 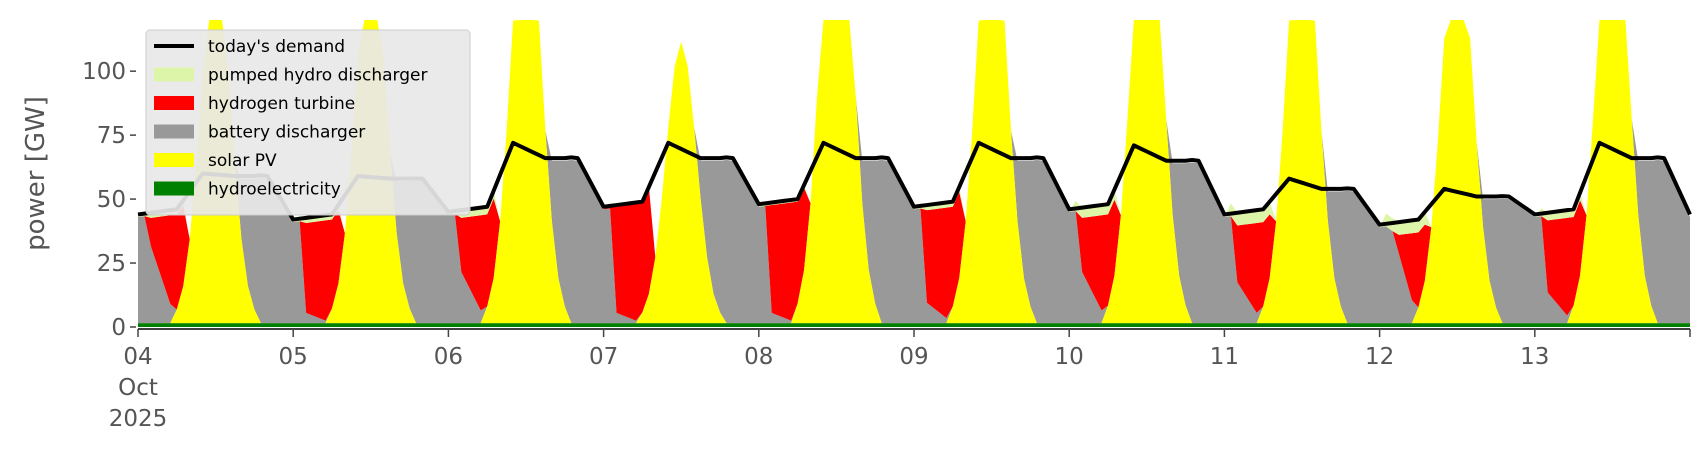 What do you see at coordinates (281, 104) in the screenshot?
I see `legend-label: hydrogen turbine` at bounding box center [281, 104].